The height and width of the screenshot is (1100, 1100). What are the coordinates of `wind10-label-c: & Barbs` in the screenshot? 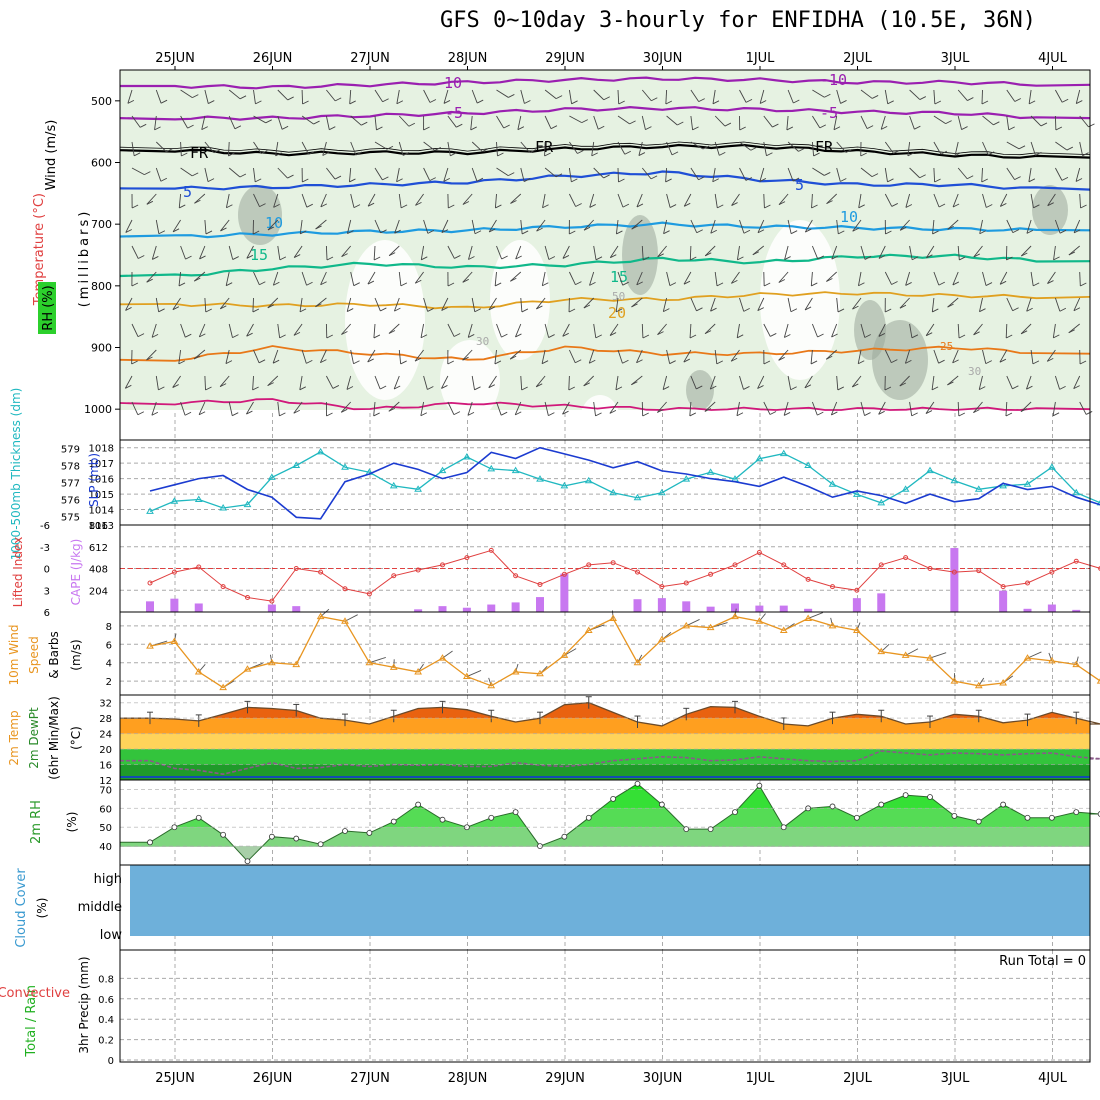 It's located at (54, 655).